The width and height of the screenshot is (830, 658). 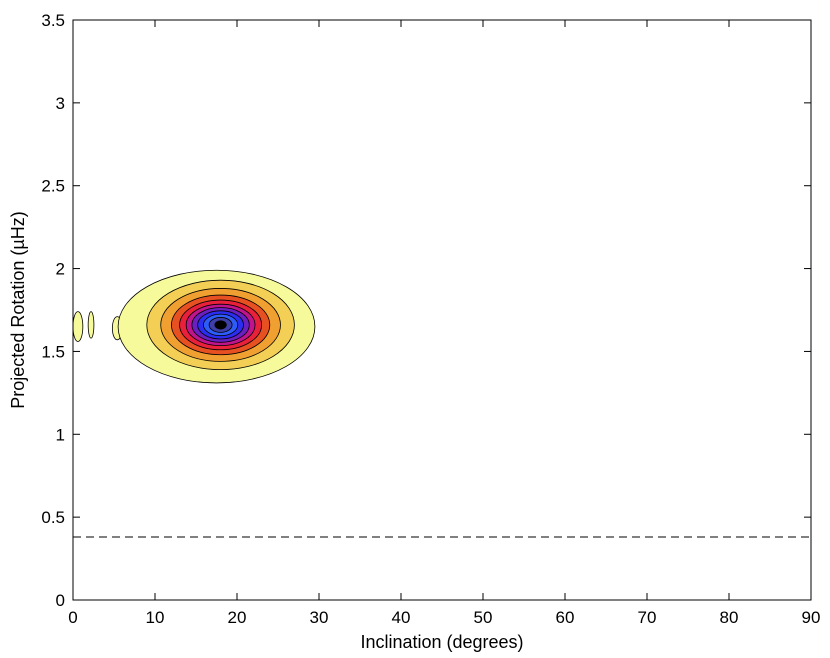 I want to click on x-tick-label: 60, so click(x=565, y=617).